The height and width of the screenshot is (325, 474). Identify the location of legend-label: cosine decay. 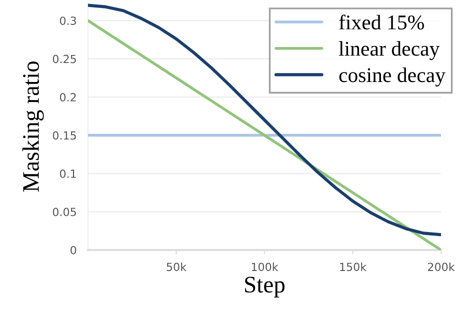
(392, 77).